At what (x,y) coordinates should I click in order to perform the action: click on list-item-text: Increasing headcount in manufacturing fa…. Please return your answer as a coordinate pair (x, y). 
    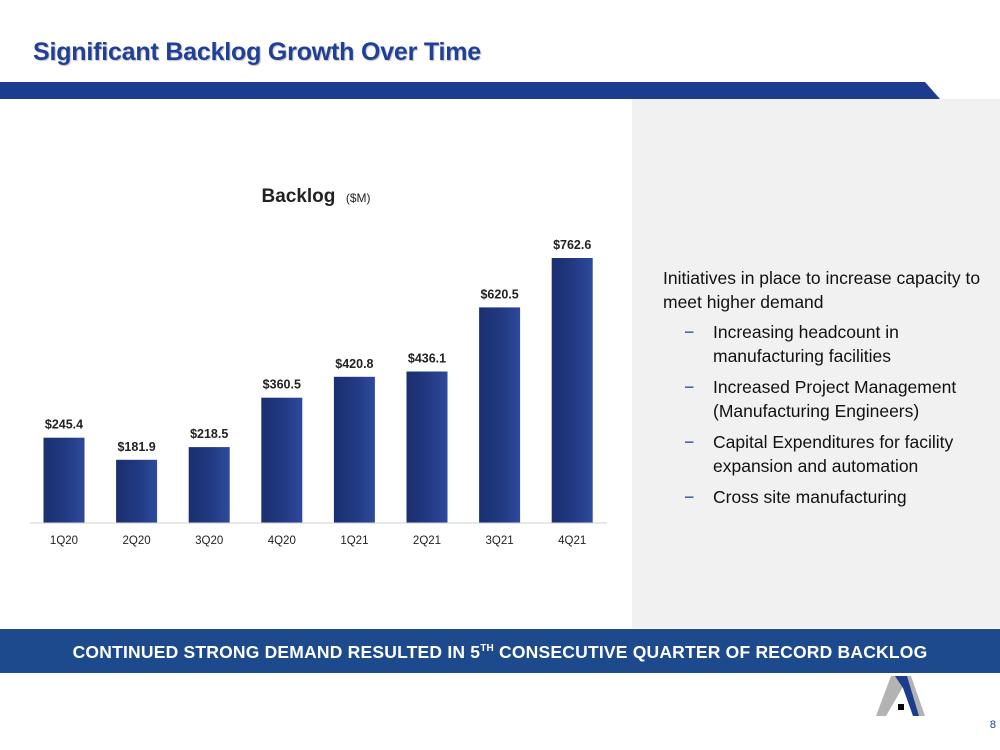
    Looking at the image, I should click on (806, 344).